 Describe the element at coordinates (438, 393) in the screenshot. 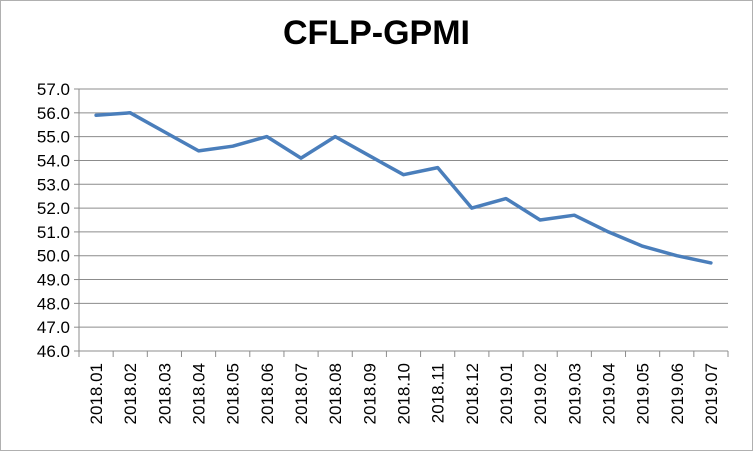

I see `x-tick-label: 2018.11` at that location.